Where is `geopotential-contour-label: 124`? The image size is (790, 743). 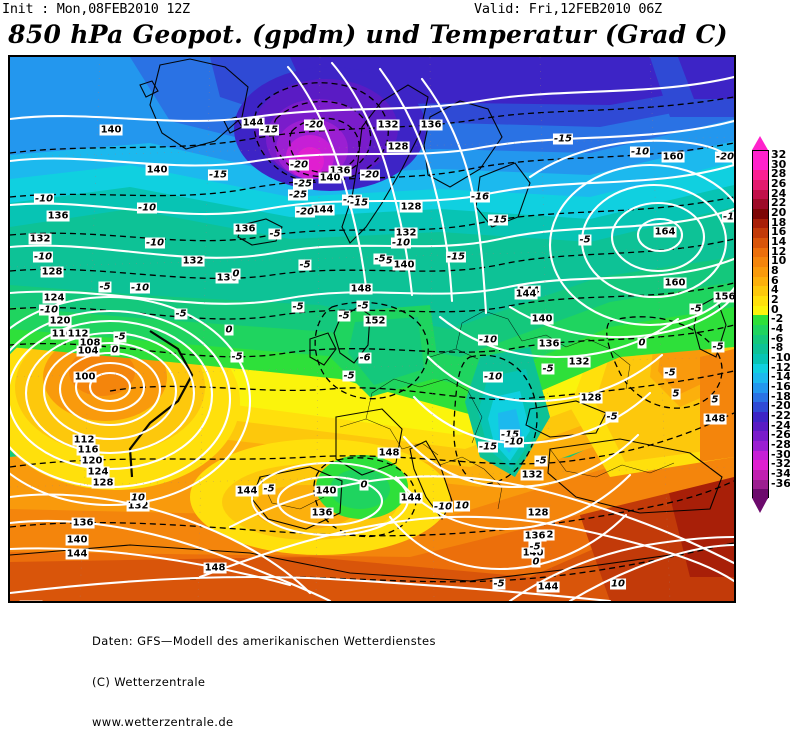
geopotential-contour-label: 124 is located at coordinates (54, 298).